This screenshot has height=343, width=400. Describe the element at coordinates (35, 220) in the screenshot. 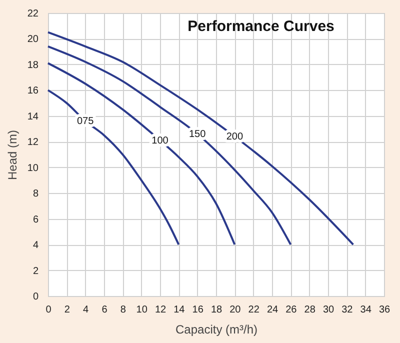

I see `y-tick-label: 6` at that location.